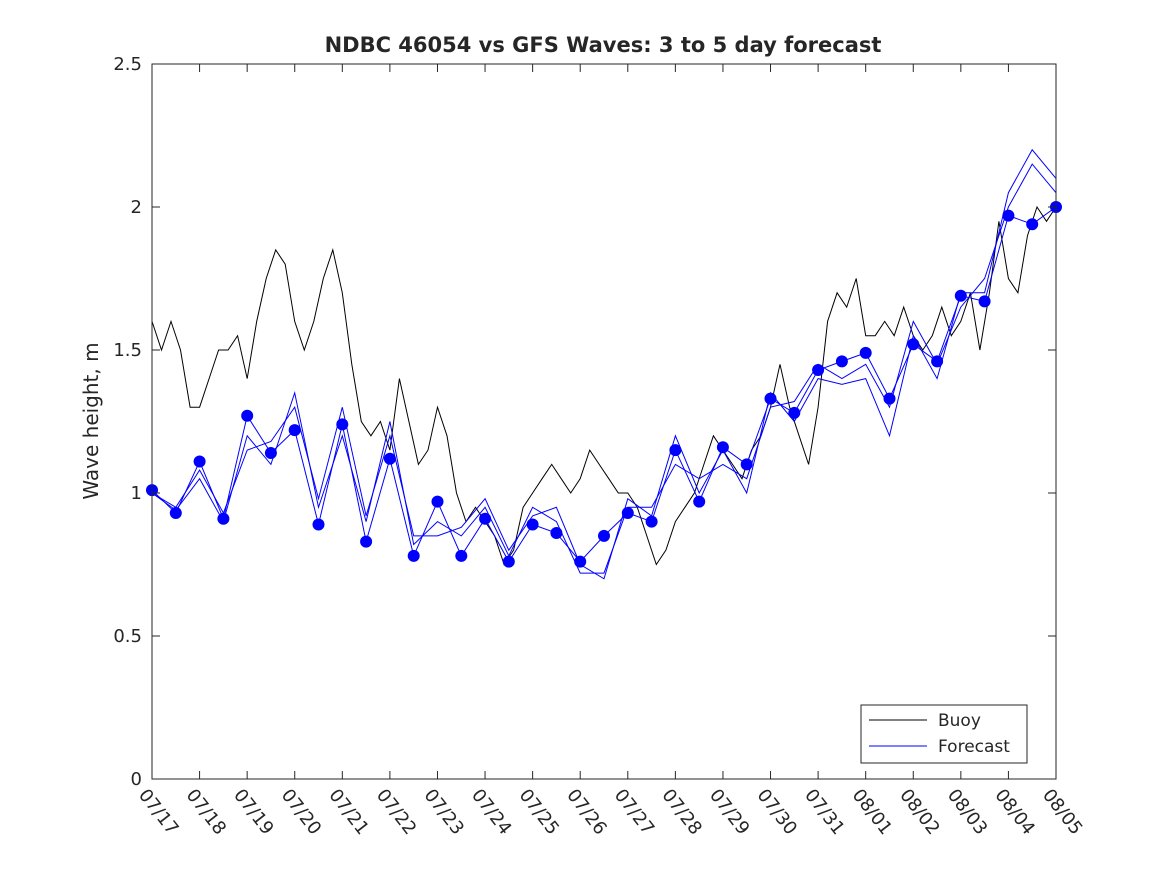  What do you see at coordinates (127, 64) in the screenshot?
I see `y-tick-label: 2.5` at bounding box center [127, 64].